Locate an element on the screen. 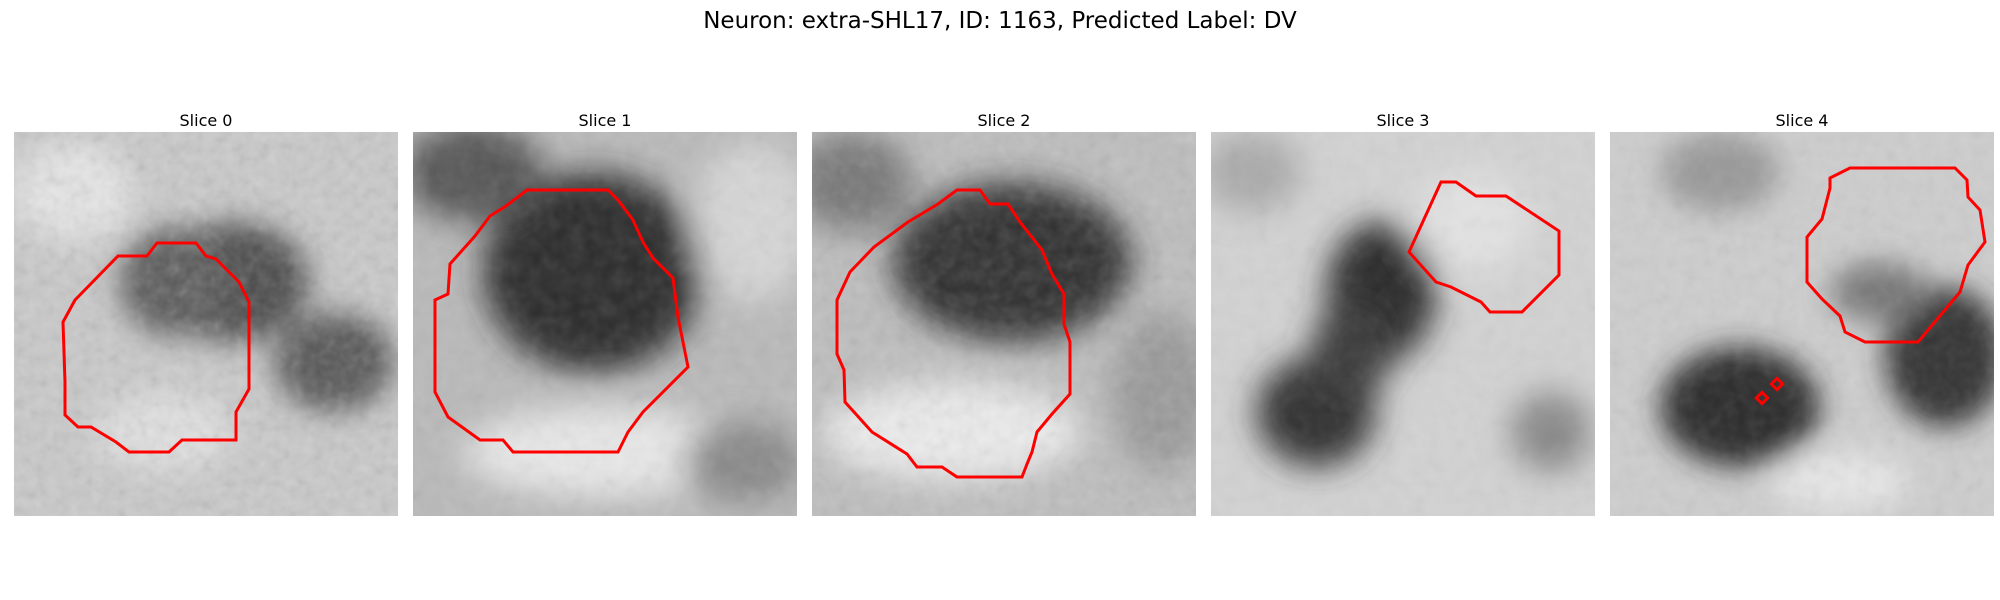 The image size is (2000, 600). slice-panel-1: Slice 1 is located at coordinates (605, 313).